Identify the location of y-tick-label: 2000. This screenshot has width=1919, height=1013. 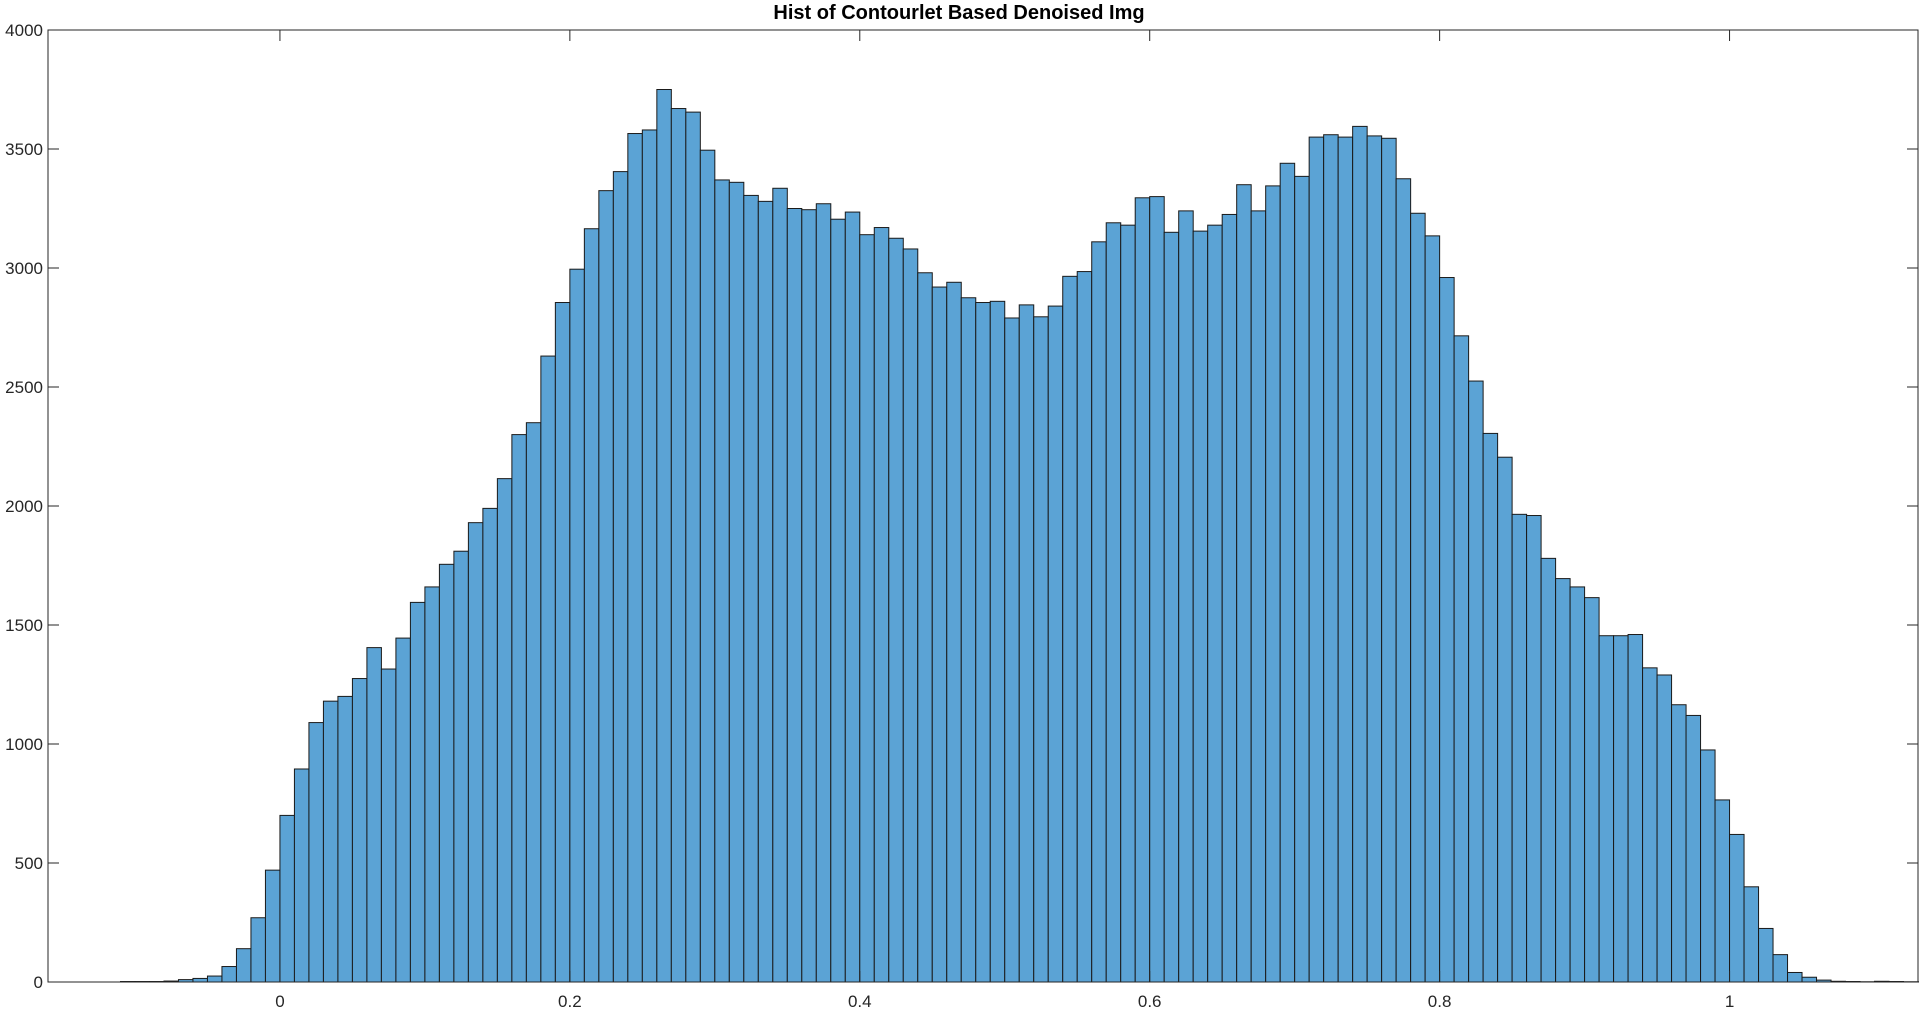
(24, 506).